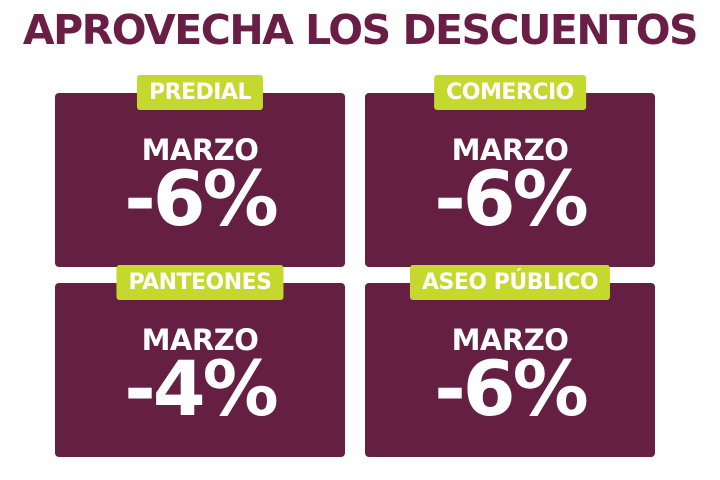 This screenshot has height=480, width=720. What do you see at coordinates (200, 282) in the screenshot?
I see `card-label: PANTEONES` at bounding box center [200, 282].